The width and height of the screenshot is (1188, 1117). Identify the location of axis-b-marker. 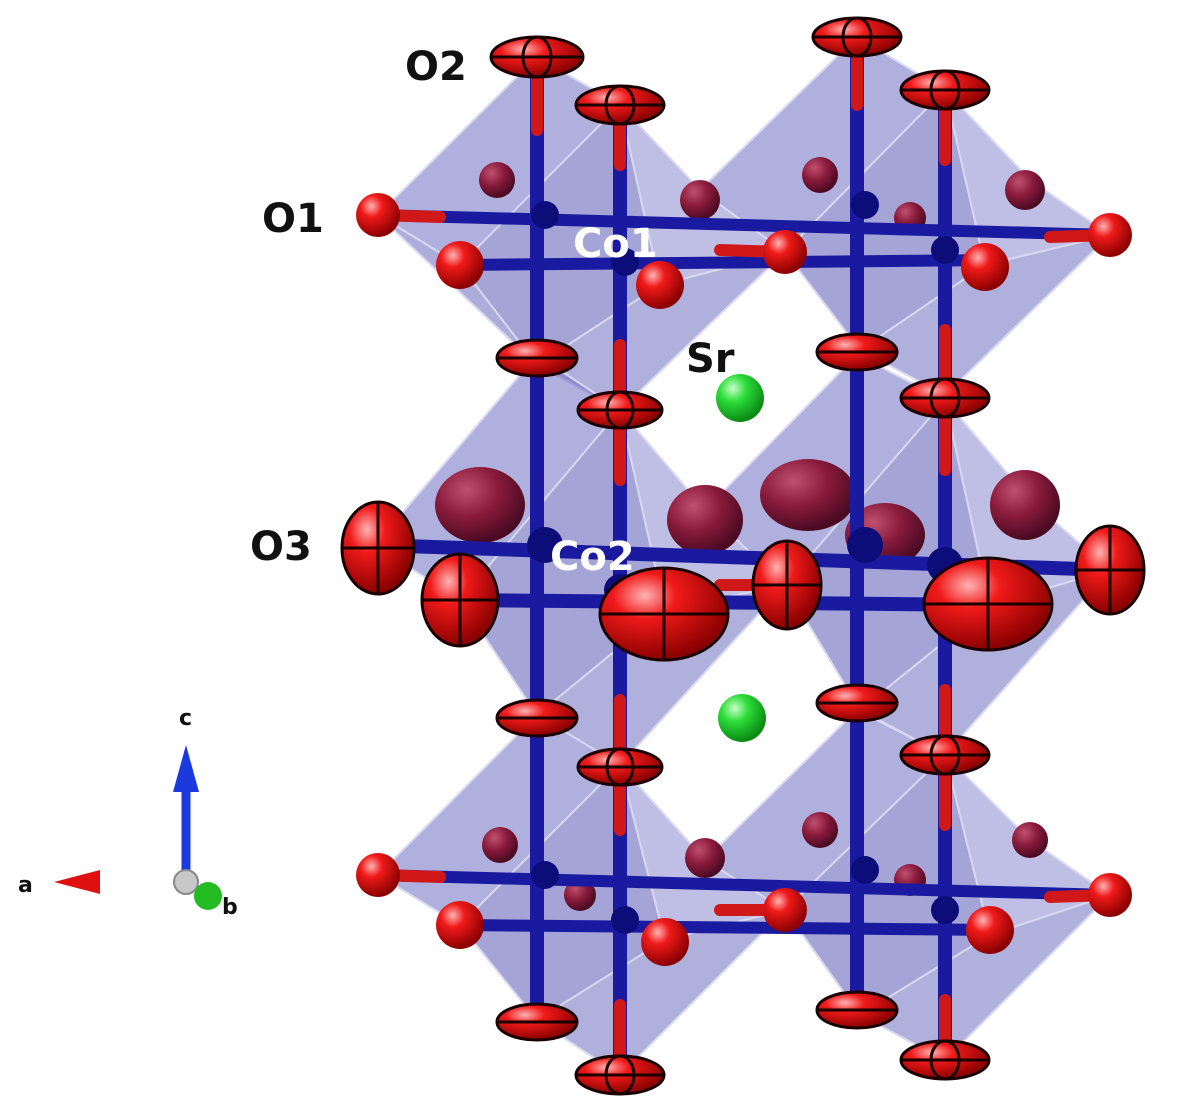
(208, 896).